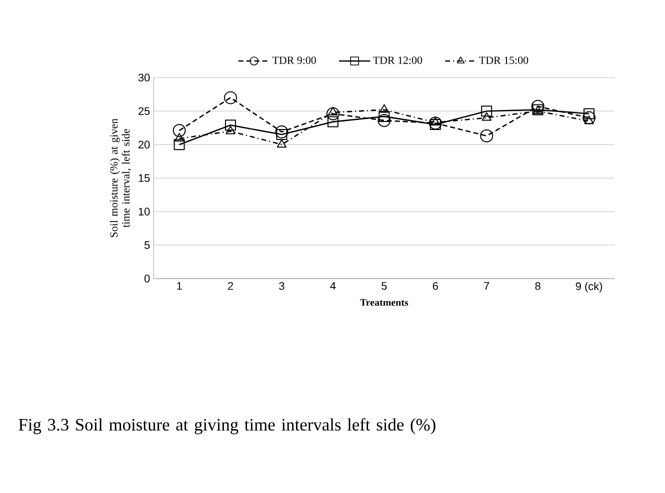 The image size is (665, 493). Describe the element at coordinates (144, 144) in the screenshot. I see `y-tick-label: 20` at that location.